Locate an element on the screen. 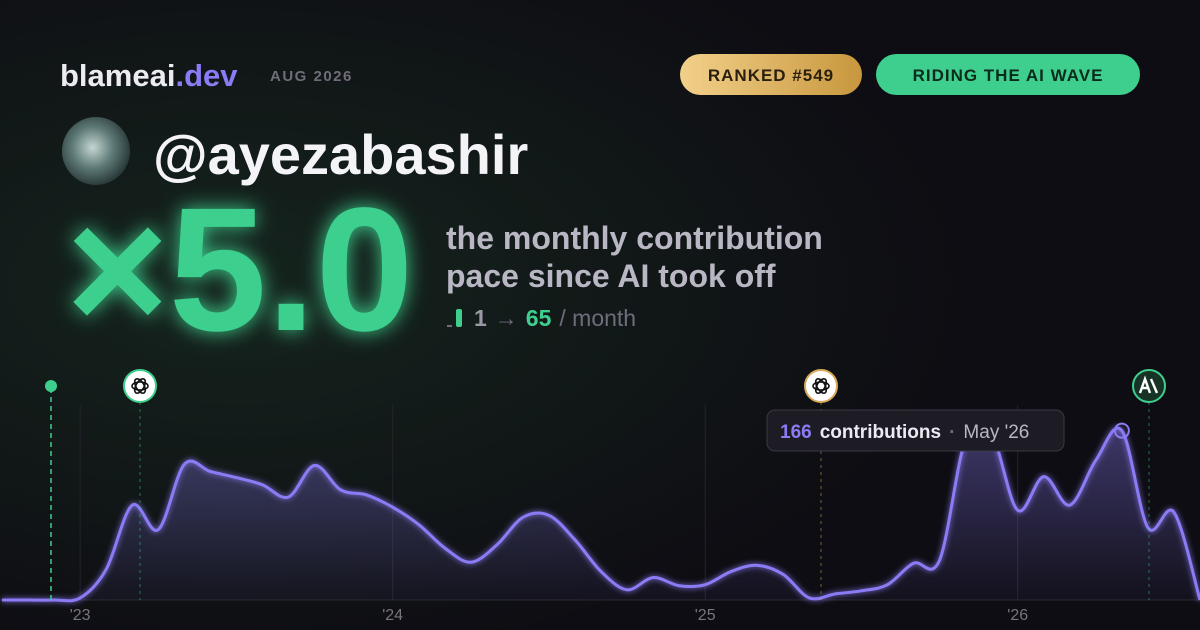 The image size is (1200, 630). tooltip-value: 166 is located at coordinates (796, 432).